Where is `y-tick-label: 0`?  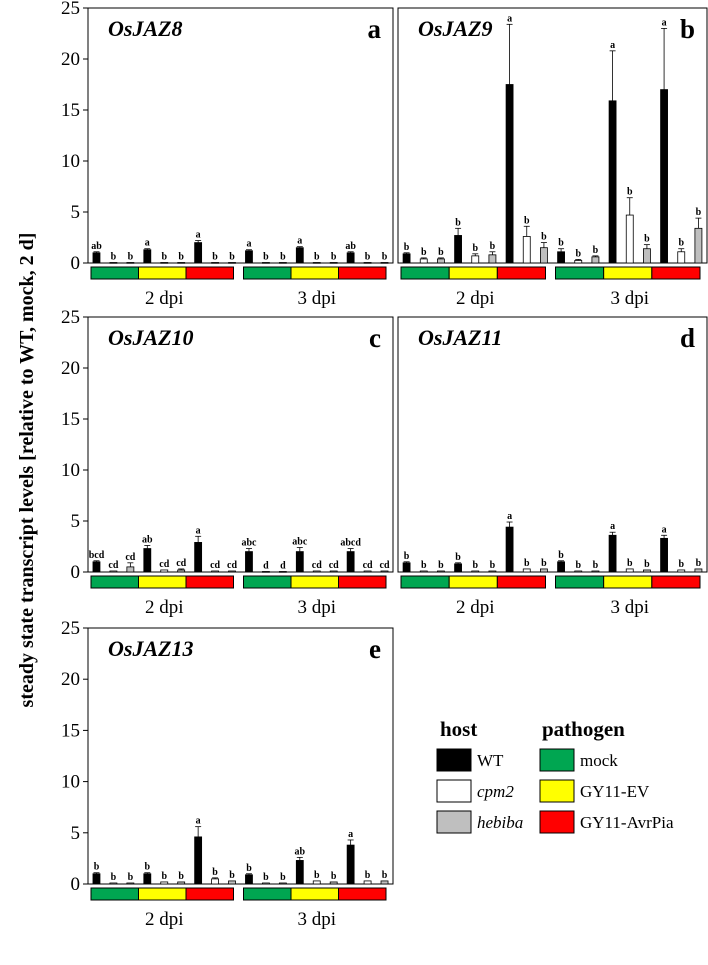 y-tick-label: 0 is located at coordinates (76, 263).